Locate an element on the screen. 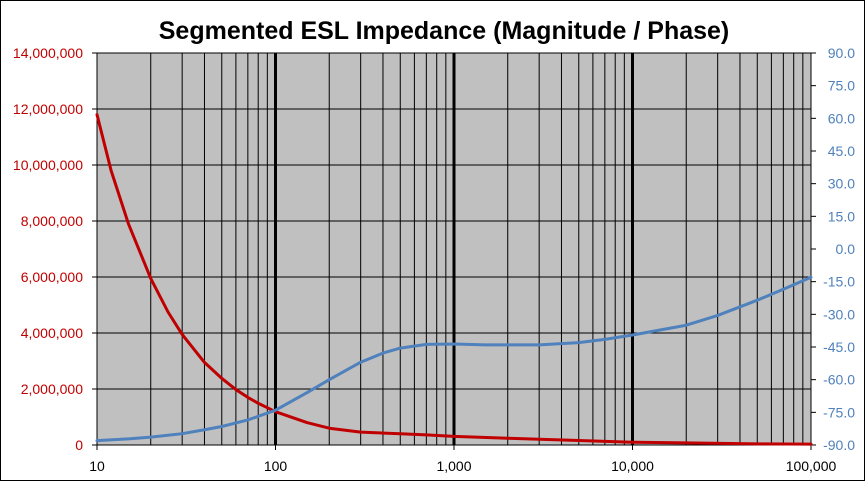  right-tick-label: 15.0 is located at coordinates (841, 216).